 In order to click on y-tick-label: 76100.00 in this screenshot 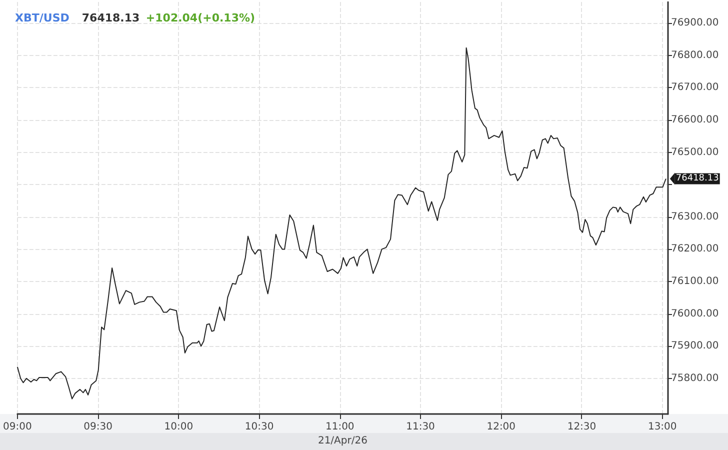, I will do `click(695, 282)`.